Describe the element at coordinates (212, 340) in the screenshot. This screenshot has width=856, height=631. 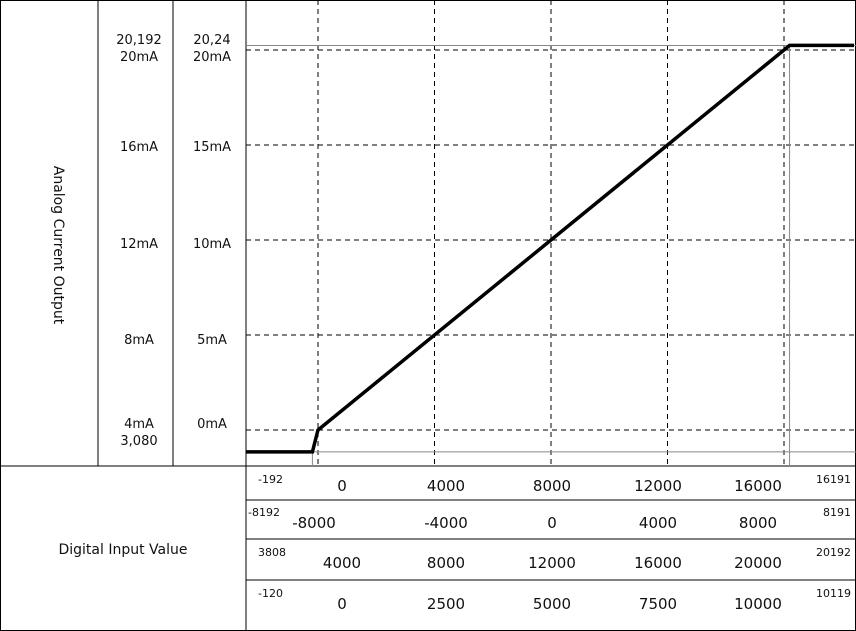
I see `output-scale-2-label: 5mA` at that location.